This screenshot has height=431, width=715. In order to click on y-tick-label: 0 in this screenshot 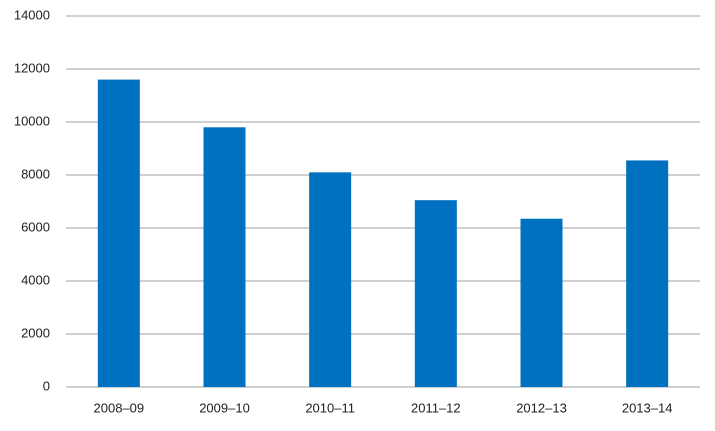, I will do `click(46, 385)`.